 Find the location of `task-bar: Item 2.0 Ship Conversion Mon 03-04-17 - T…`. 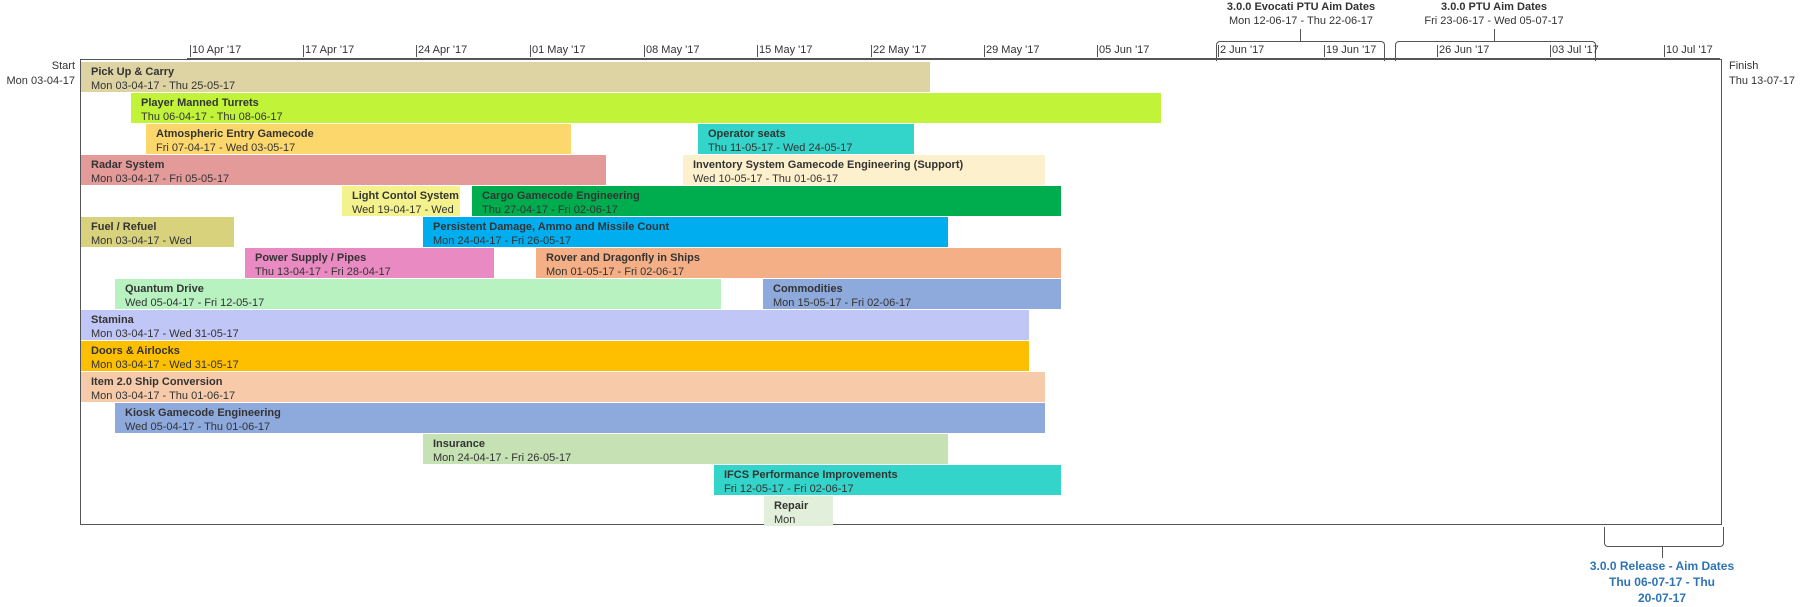

task-bar: Item 2.0 Ship Conversion Mon 03-04-17 - T… is located at coordinates (563, 387).